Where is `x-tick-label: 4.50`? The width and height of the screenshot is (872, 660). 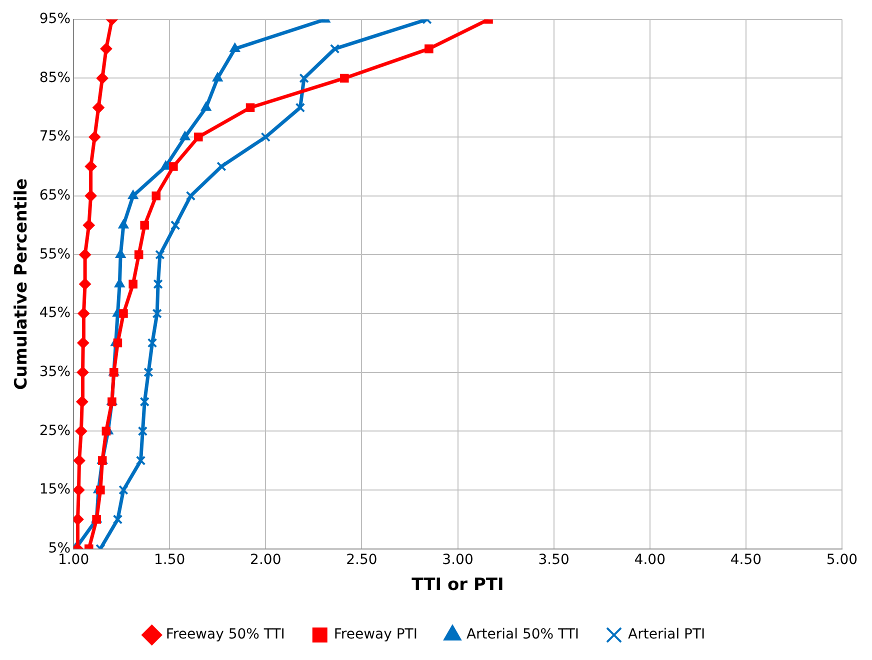 x-tick-label: 4.50 is located at coordinates (746, 560).